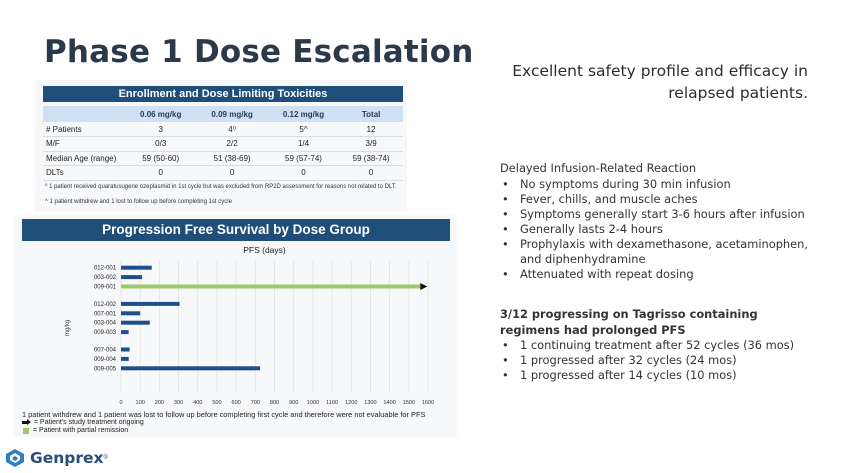  I want to click on patient-label: 003-002, so click(105, 278).